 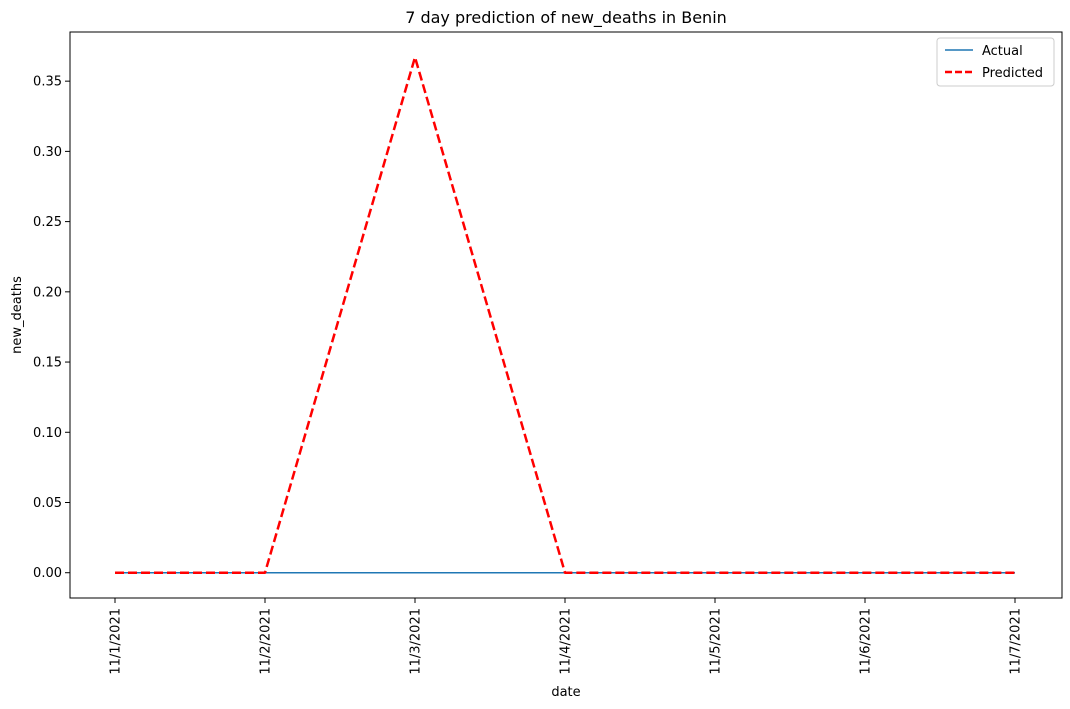 I want to click on x-tick-label: 11/6/2021, so click(x=866, y=641).